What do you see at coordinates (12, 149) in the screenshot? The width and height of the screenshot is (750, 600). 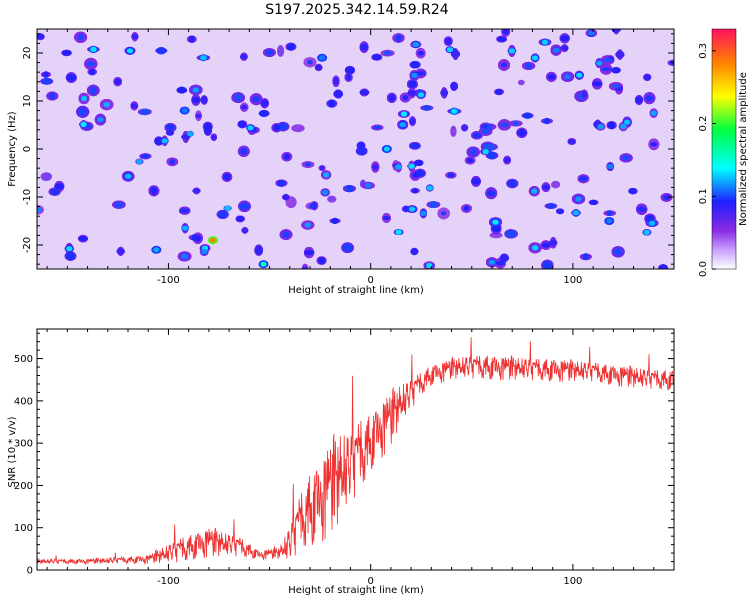 I see `heatmap-y-axis-label: Frequency (Hz)` at bounding box center [12, 149].